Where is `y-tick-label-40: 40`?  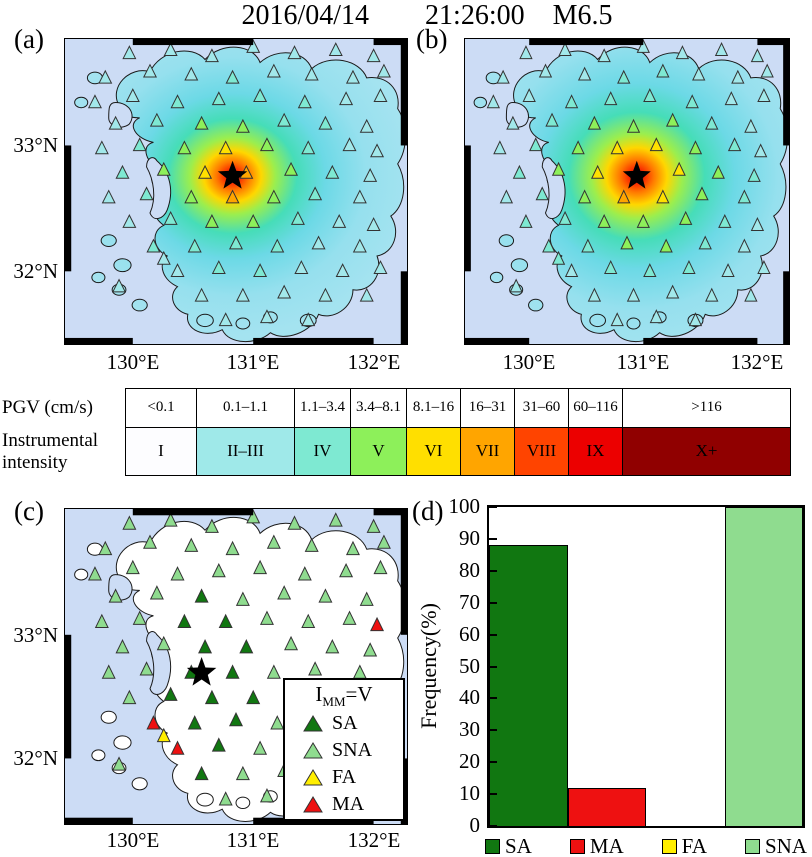 y-tick-label-40: 40 is located at coordinates (469, 697).